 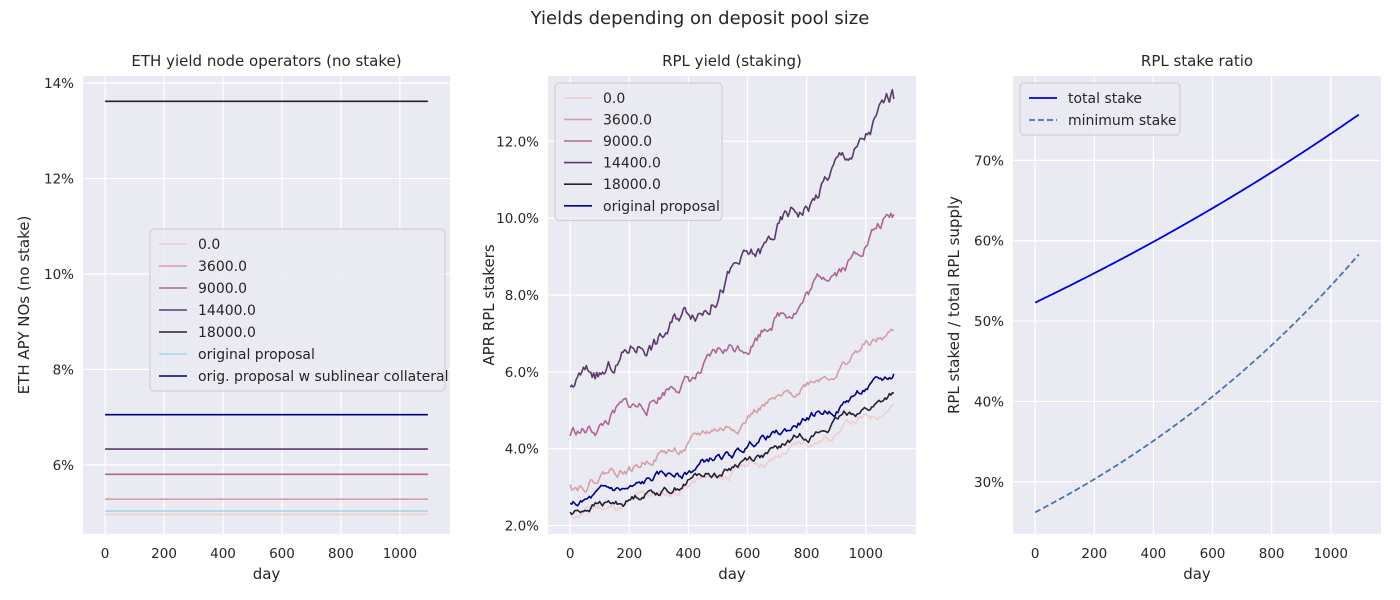 I want to click on y-tick-label: 8.0%, so click(x=522, y=296).